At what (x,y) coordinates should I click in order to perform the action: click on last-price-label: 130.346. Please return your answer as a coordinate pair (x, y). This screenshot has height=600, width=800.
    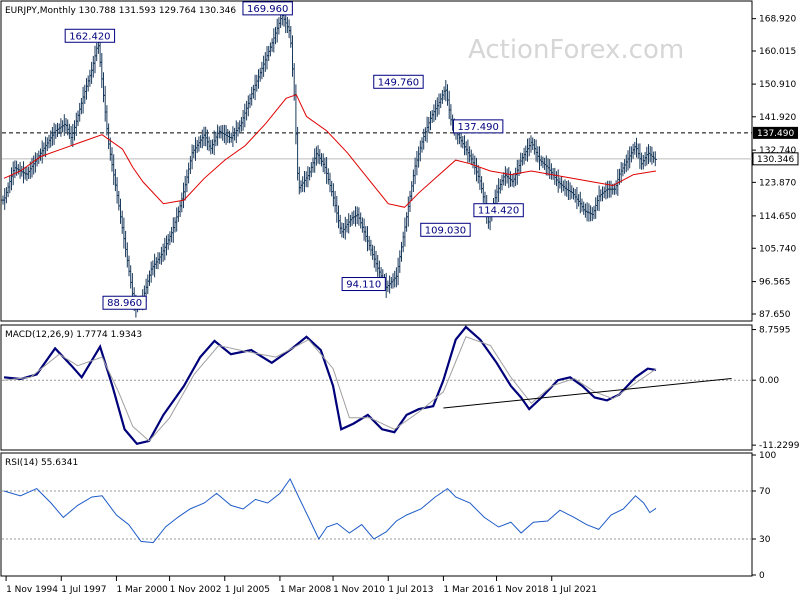
    Looking at the image, I should click on (775, 160).